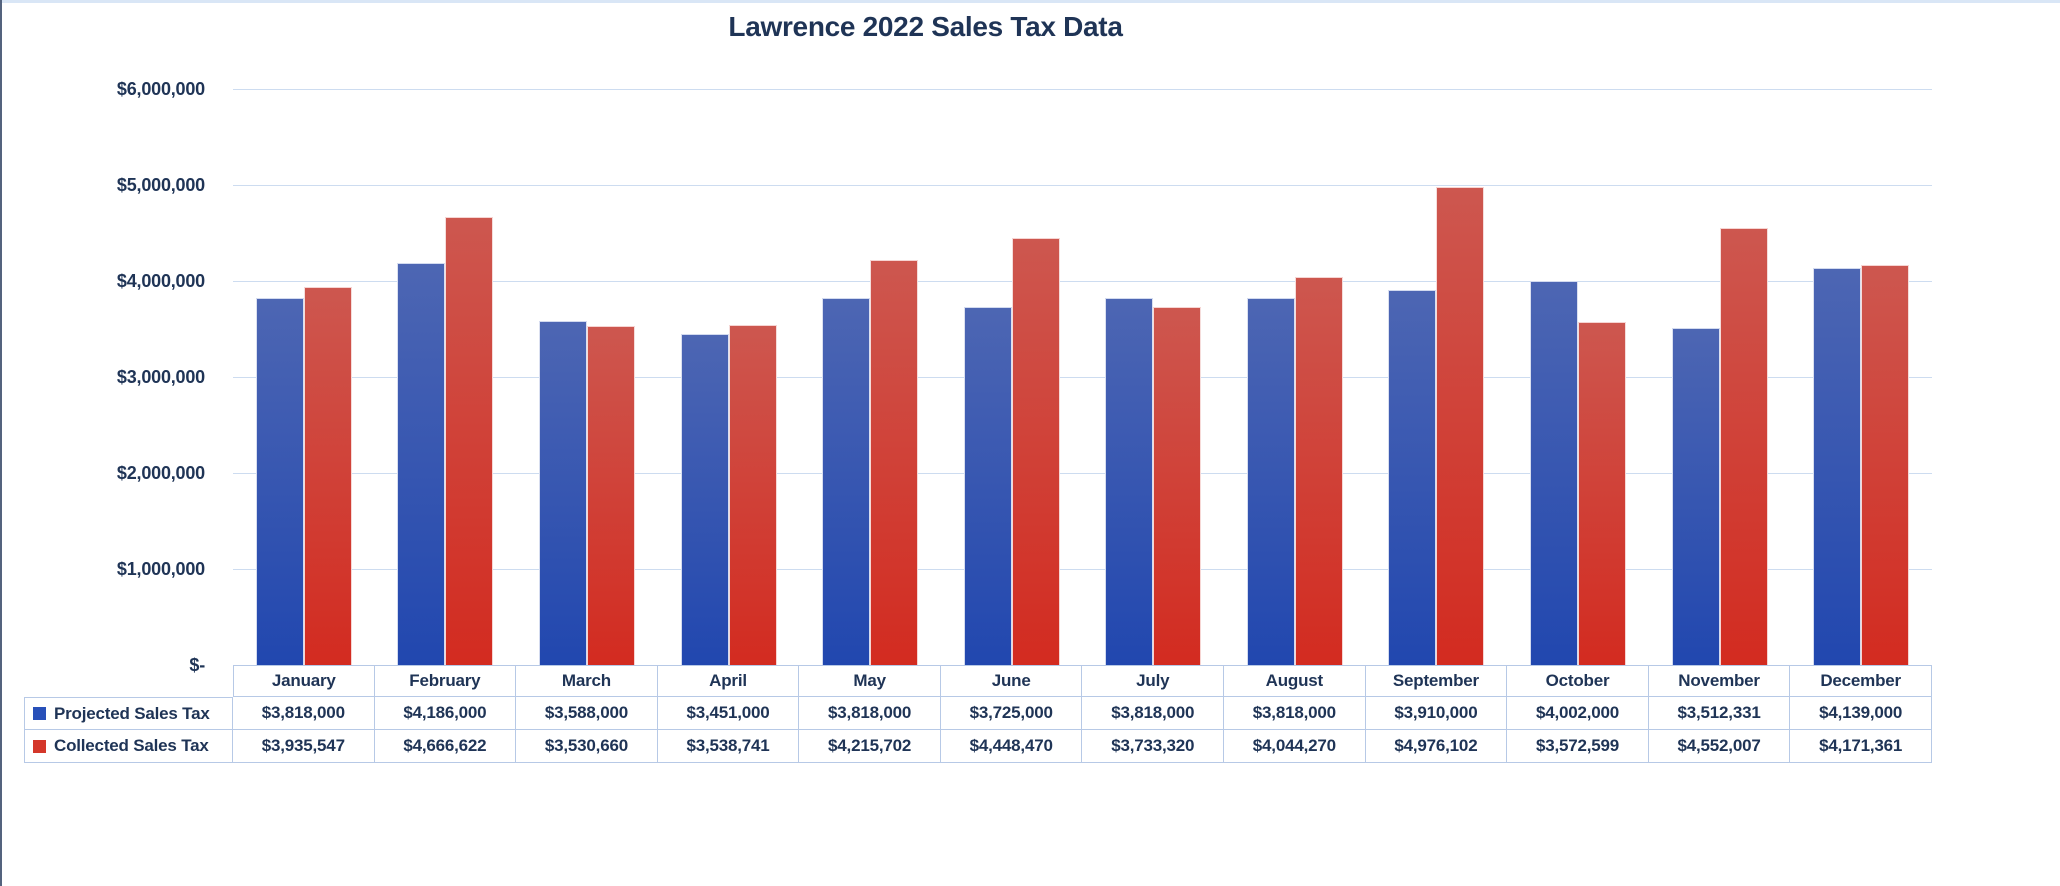 Image resolution: width=2060 pixels, height=886 pixels. Describe the element at coordinates (728, 713) in the screenshot. I see `value-cell-projected-april: $3,451,000` at that location.